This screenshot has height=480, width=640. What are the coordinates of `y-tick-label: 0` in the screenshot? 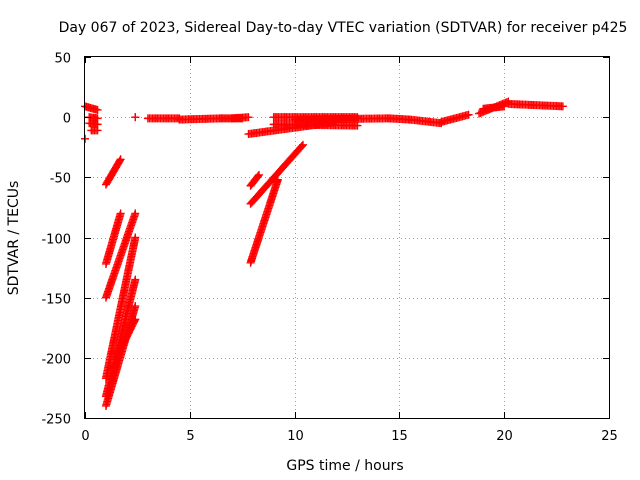 It's located at (67, 119).